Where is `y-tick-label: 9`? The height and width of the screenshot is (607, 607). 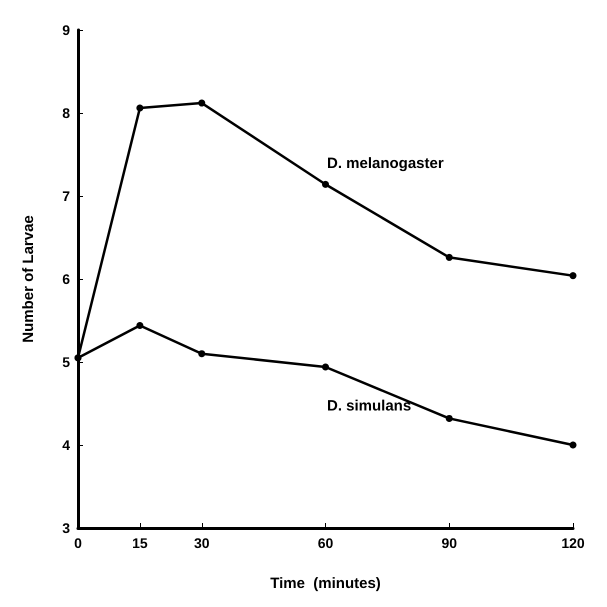 y-tick-label: 9 is located at coordinates (66, 30).